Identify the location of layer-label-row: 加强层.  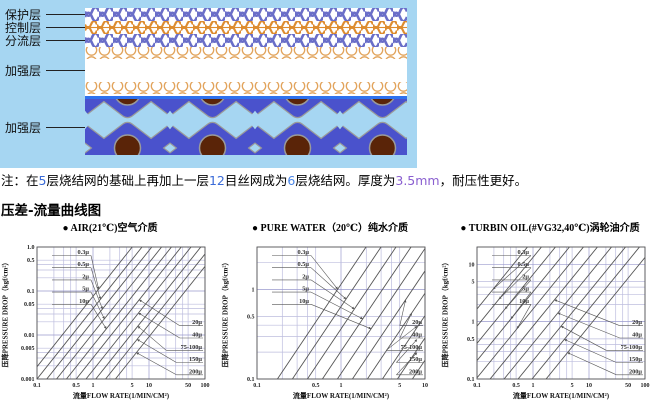
(45, 70).